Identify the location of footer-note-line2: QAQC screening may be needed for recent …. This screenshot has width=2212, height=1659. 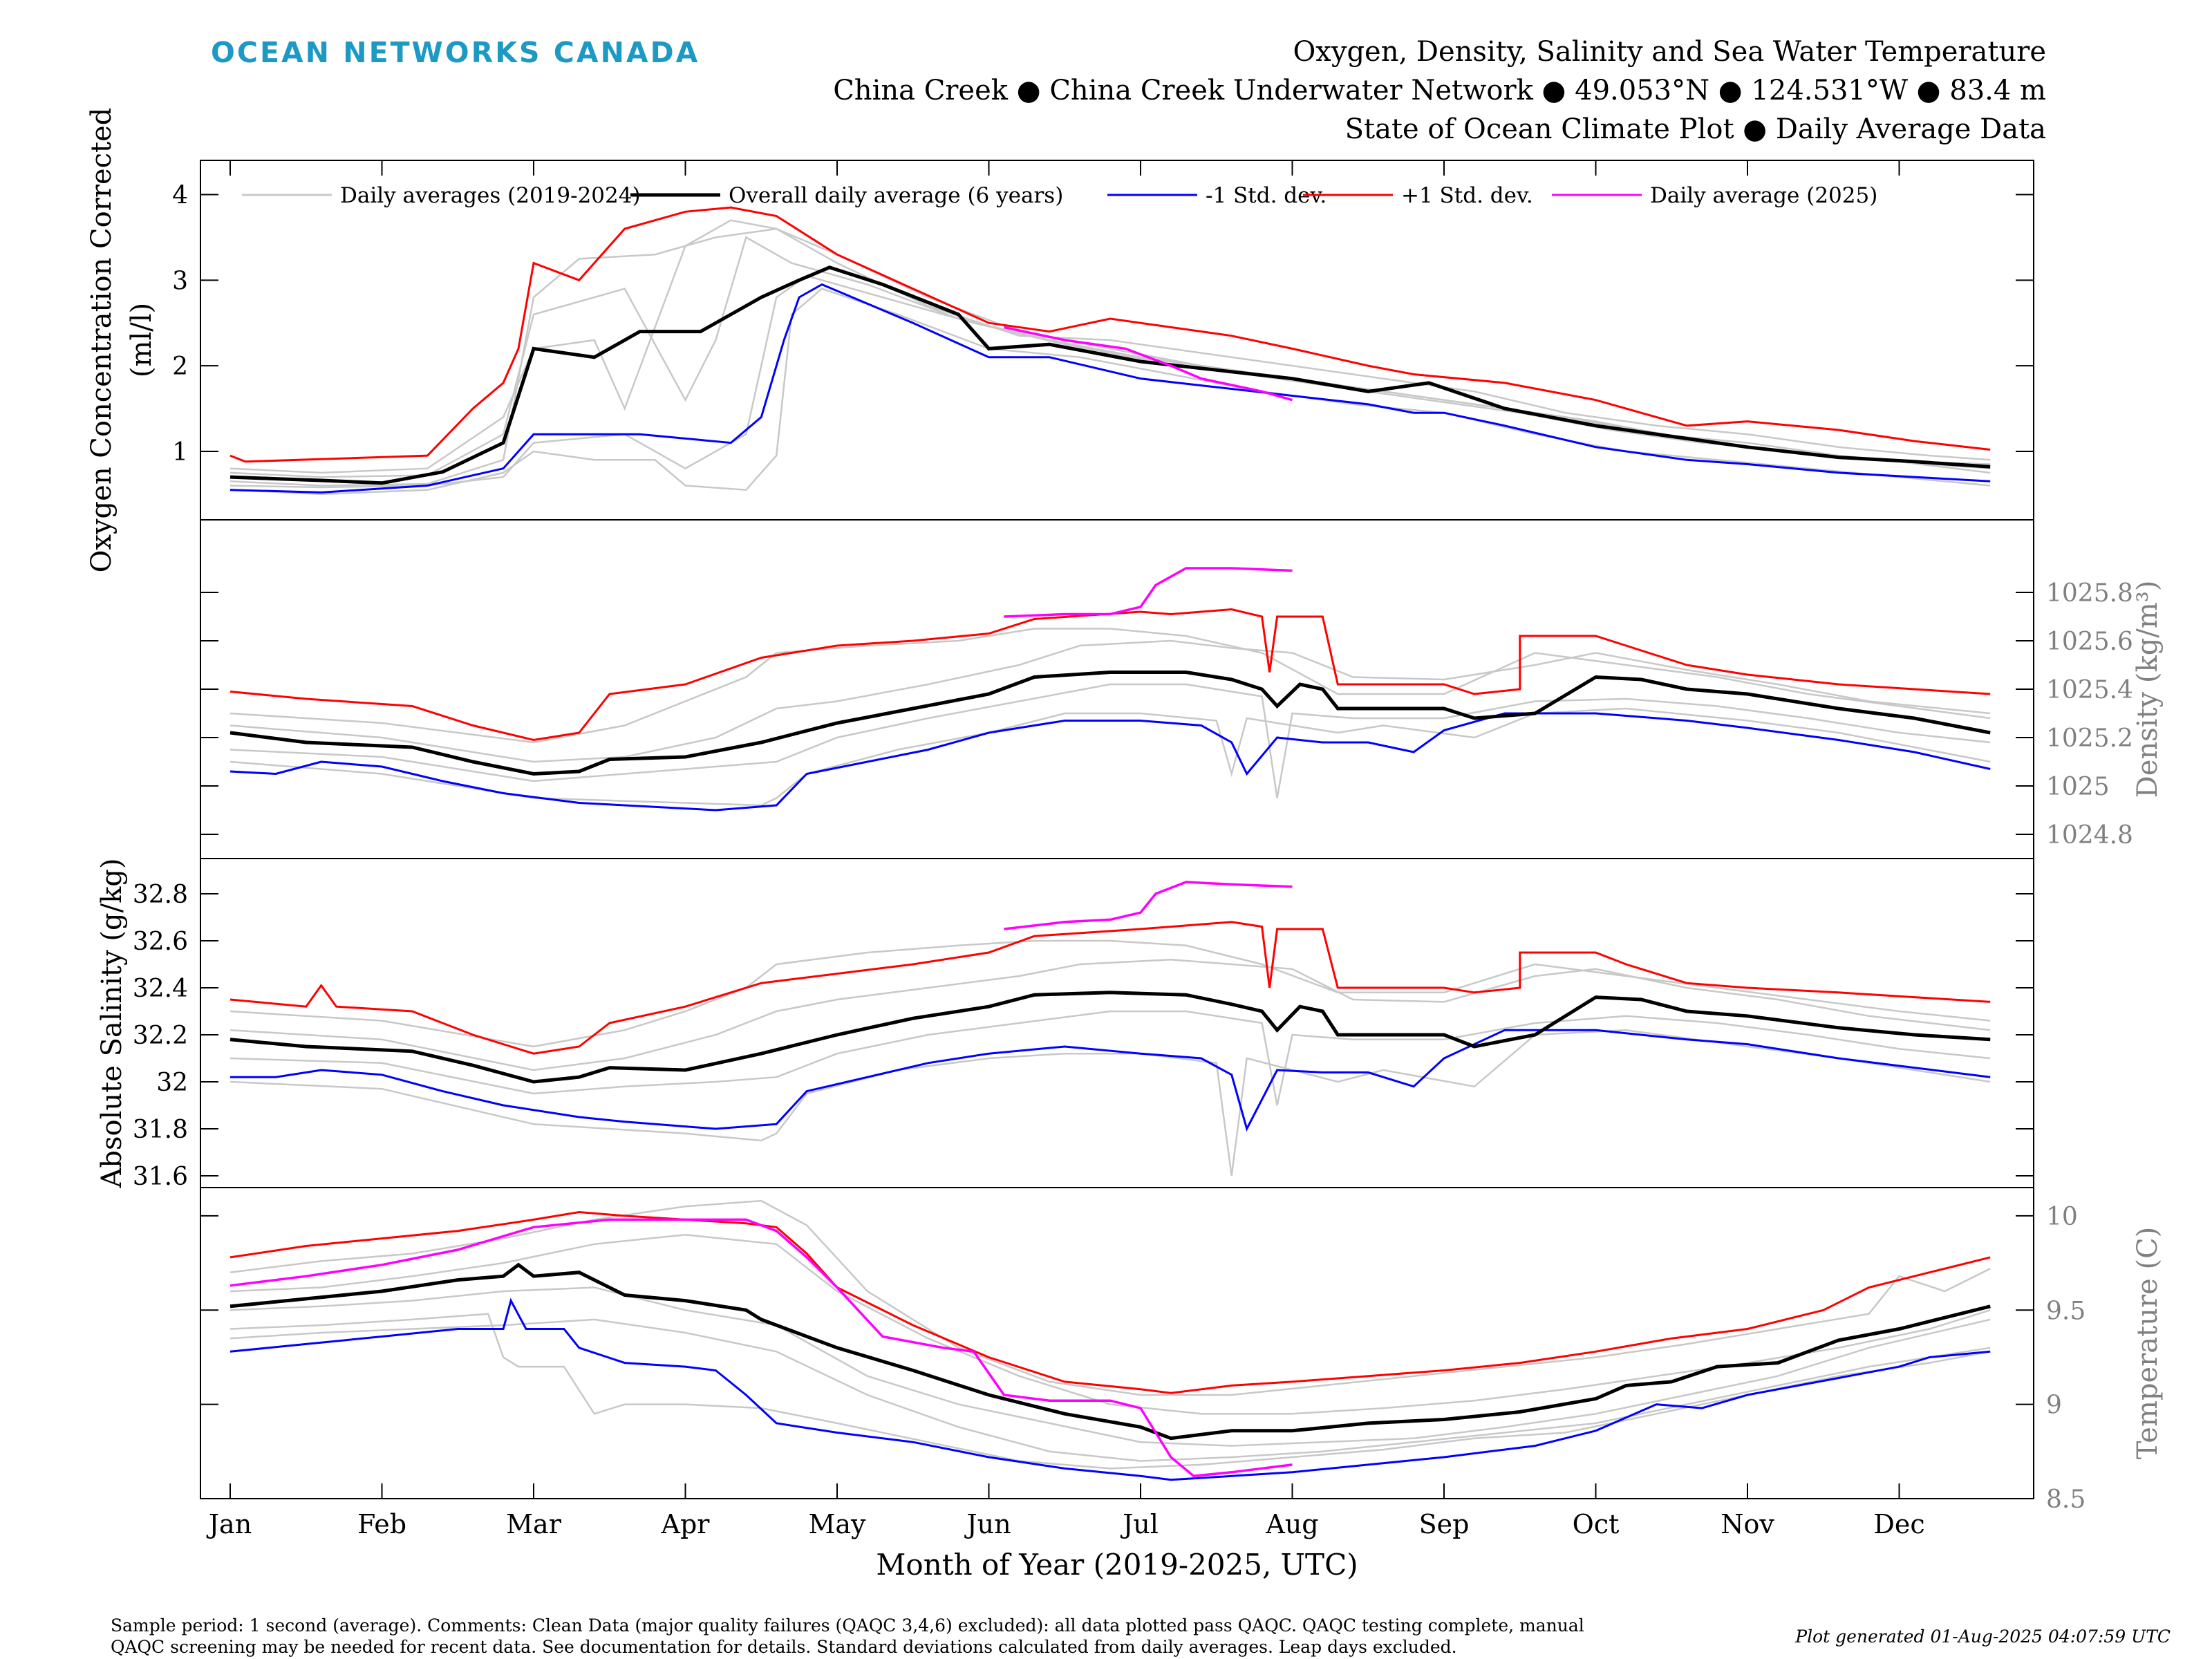
(784, 1647).